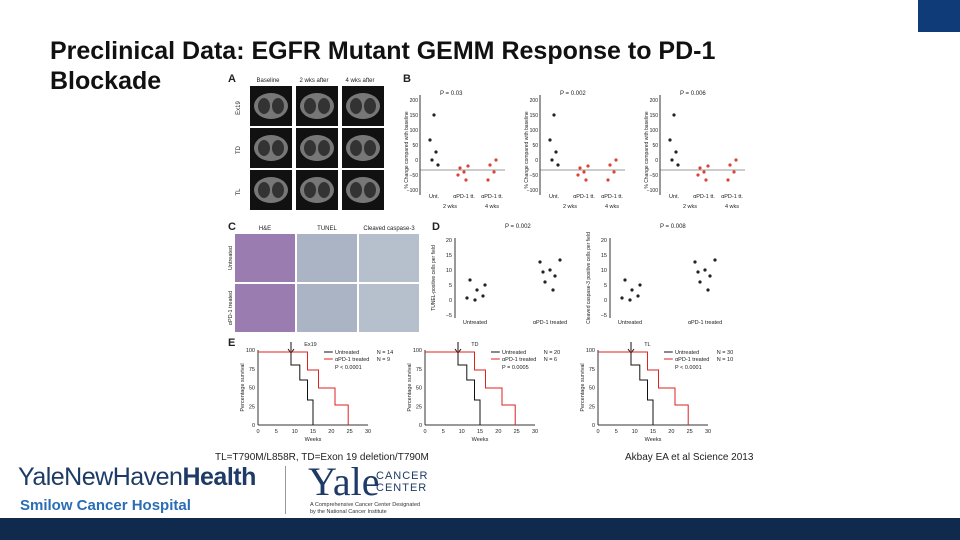 This screenshot has width=960, height=540. What do you see at coordinates (389, 229) in the screenshot?
I see `figure-text: Cleaved caspase-3` at bounding box center [389, 229].